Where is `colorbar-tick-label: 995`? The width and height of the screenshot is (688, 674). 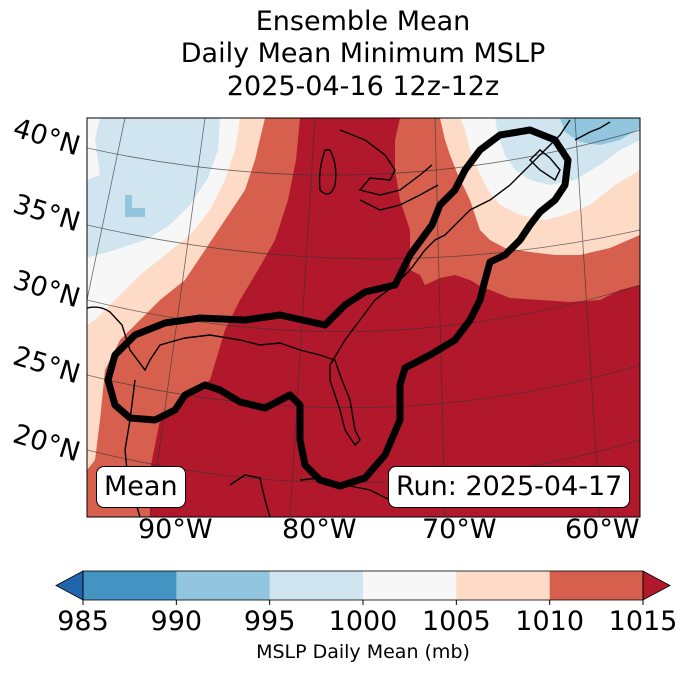 colorbar-tick-label: 995 is located at coordinates (269, 621).